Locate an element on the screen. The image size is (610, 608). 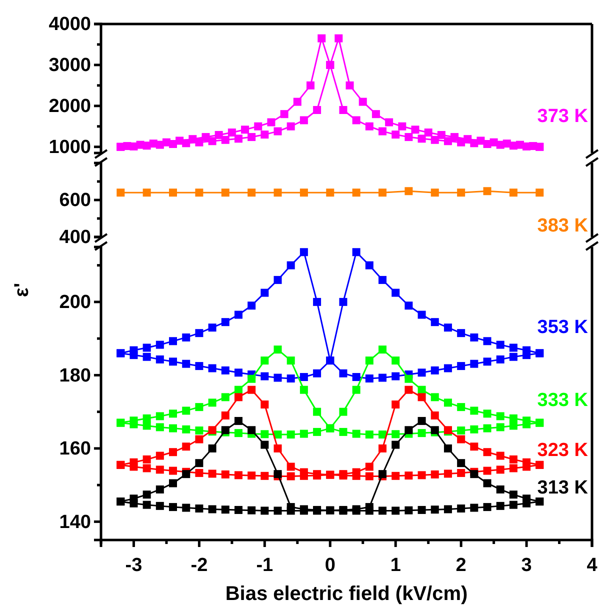
x-tick-label: 3 is located at coordinates (526, 565).